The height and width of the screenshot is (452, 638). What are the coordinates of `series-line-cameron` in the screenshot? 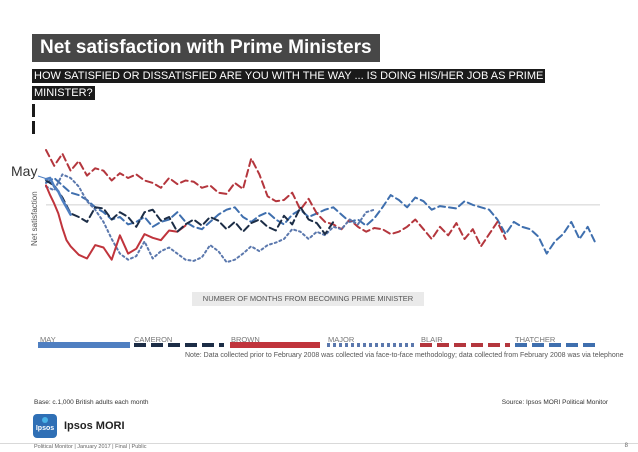 It's located at (190, 207).